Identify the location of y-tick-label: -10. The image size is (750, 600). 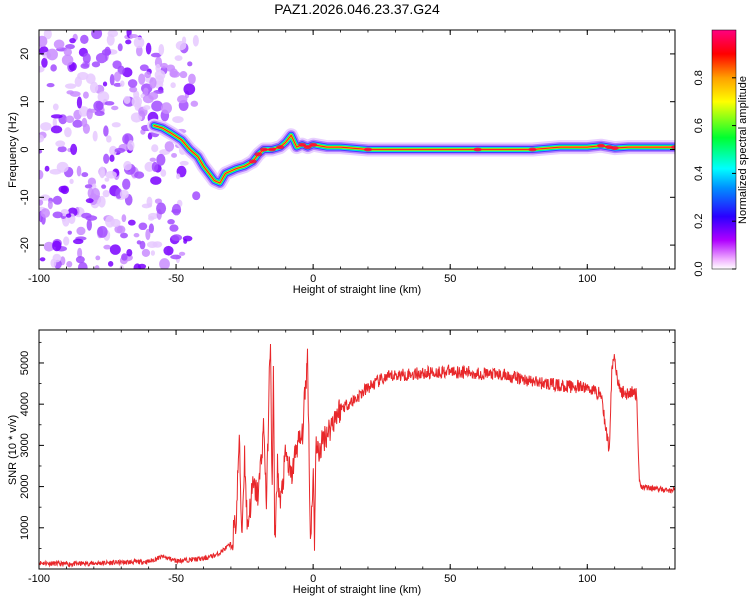
(25, 197).